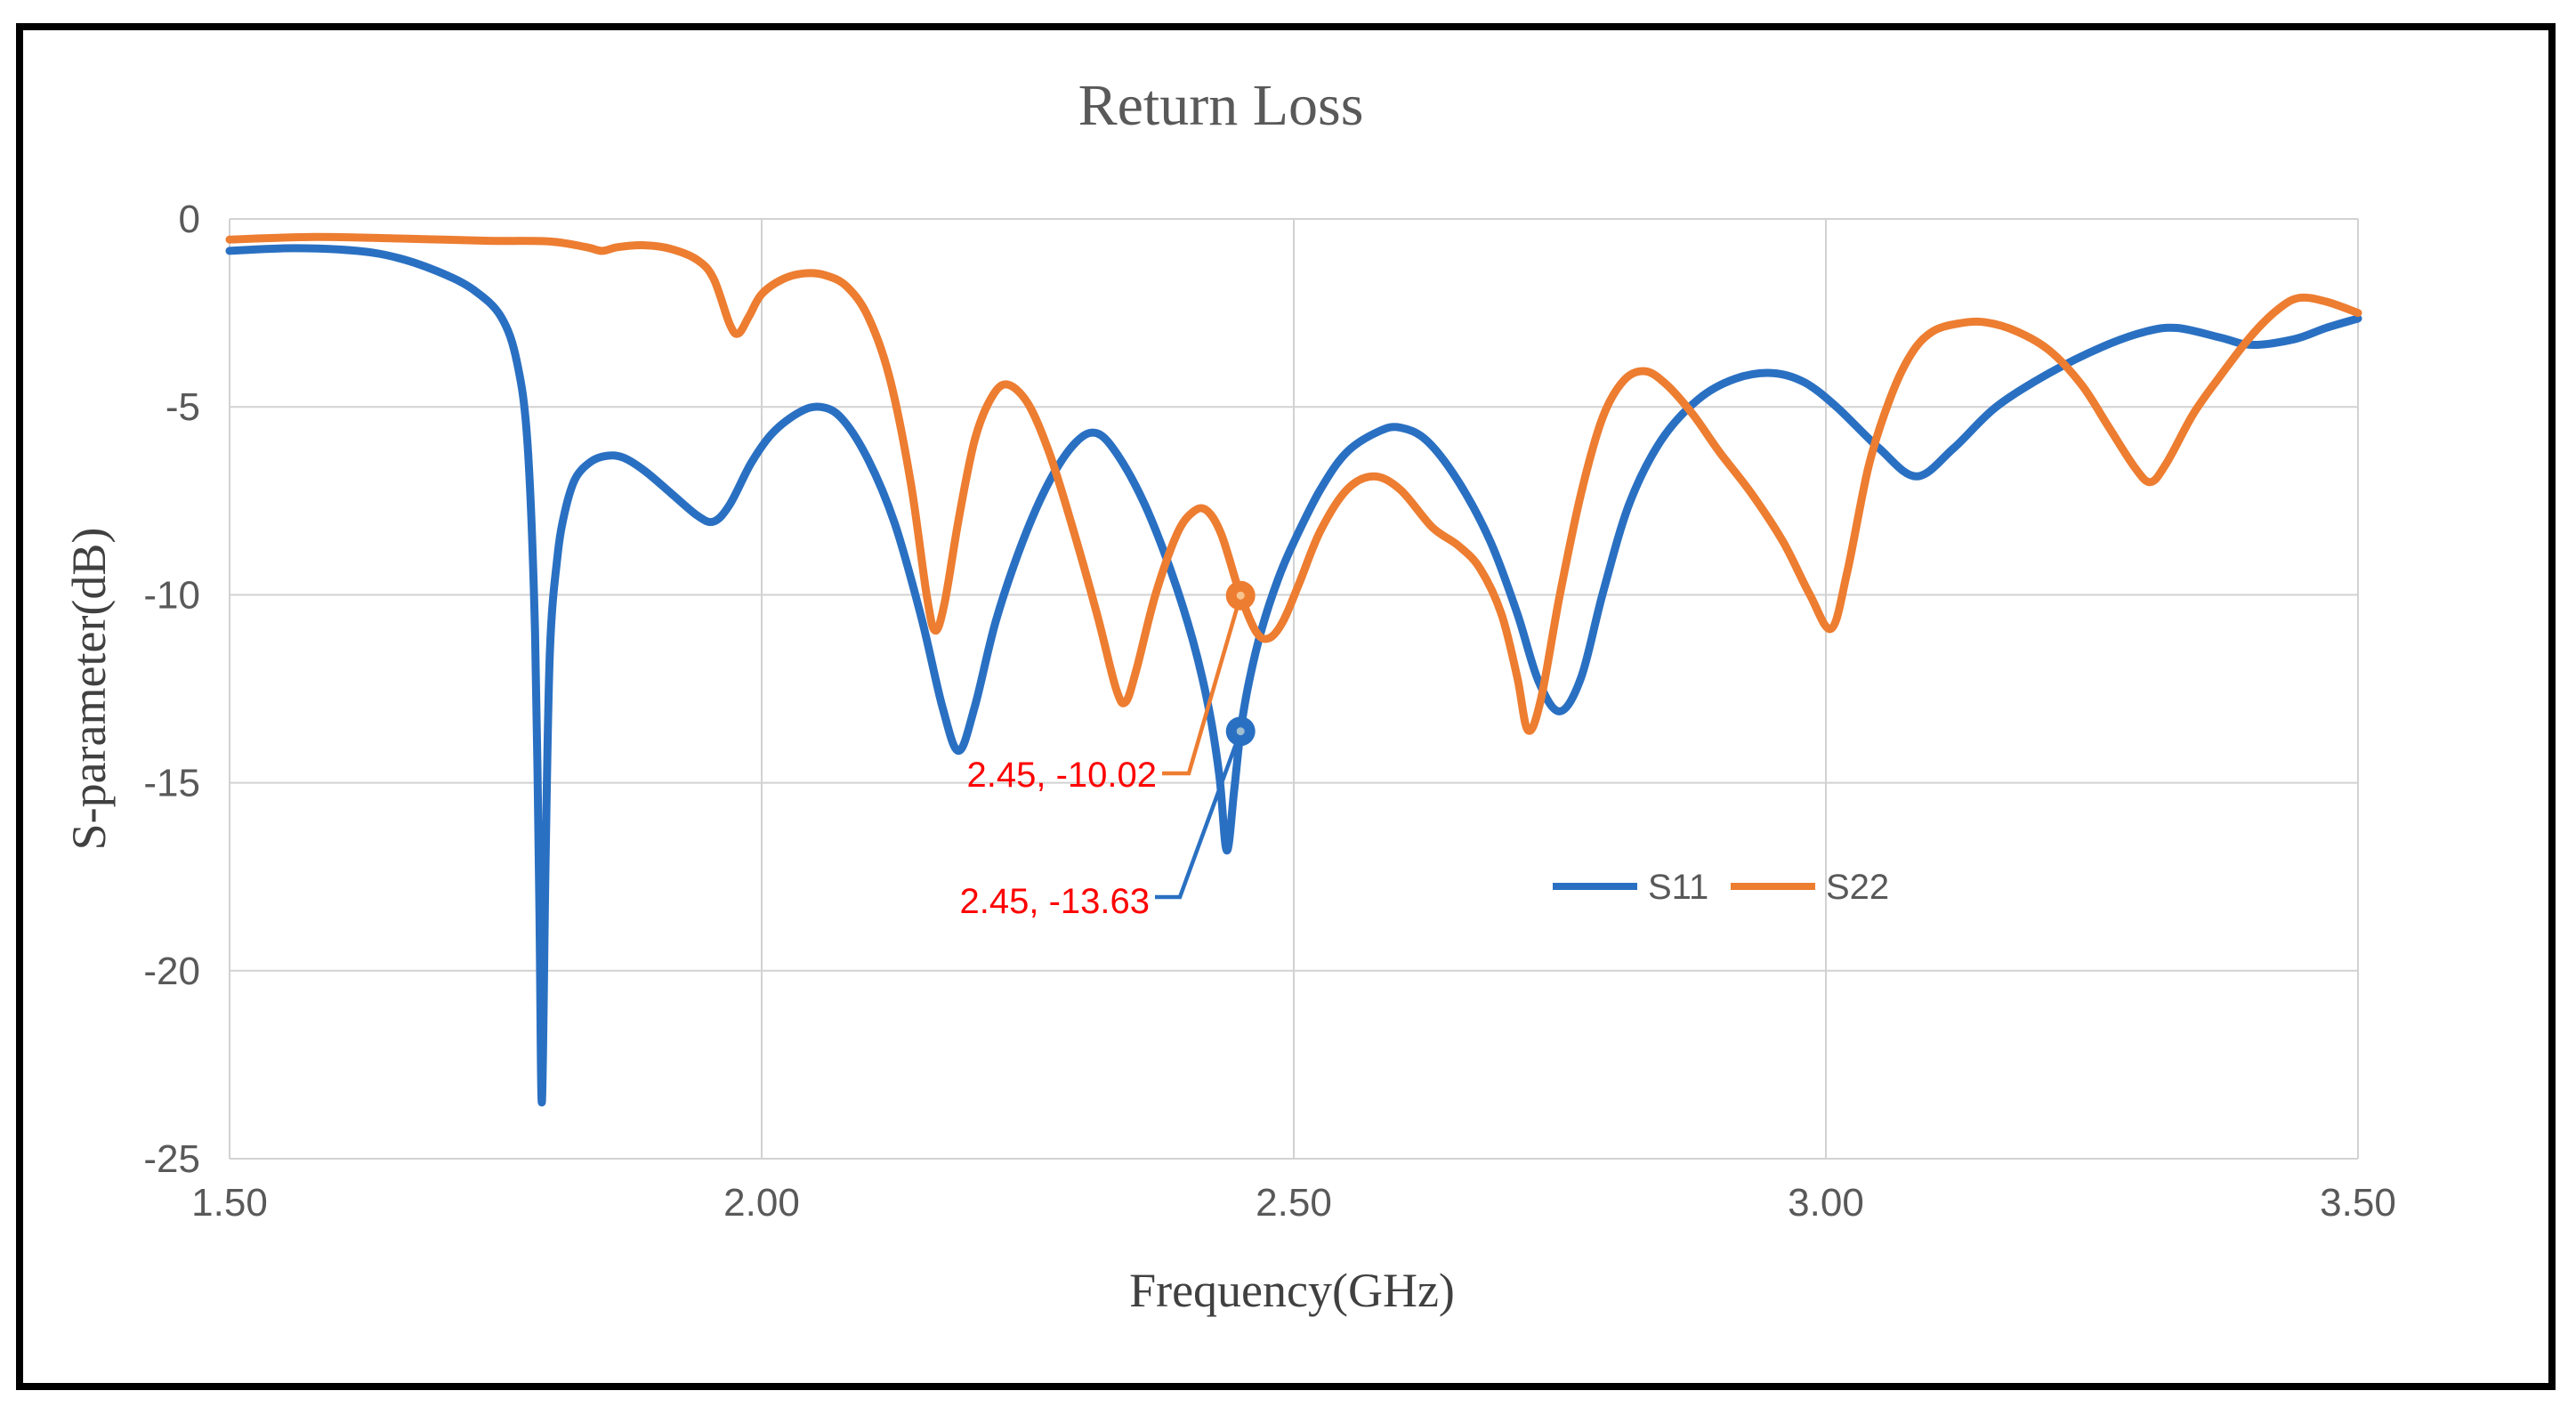  What do you see at coordinates (89, 689) in the screenshot?
I see `y-axis-title: S-parameter(dB)` at bounding box center [89, 689].